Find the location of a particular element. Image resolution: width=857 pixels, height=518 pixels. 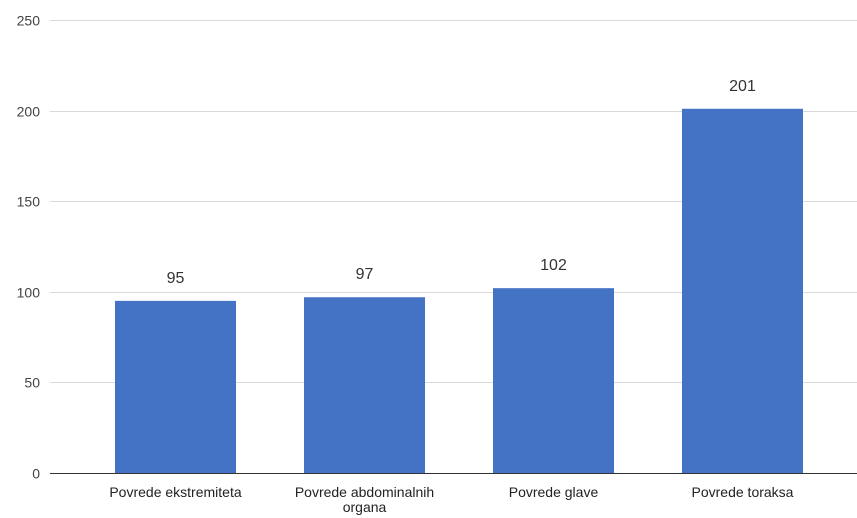

y-tick-label: 50 is located at coordinates (32, 383).